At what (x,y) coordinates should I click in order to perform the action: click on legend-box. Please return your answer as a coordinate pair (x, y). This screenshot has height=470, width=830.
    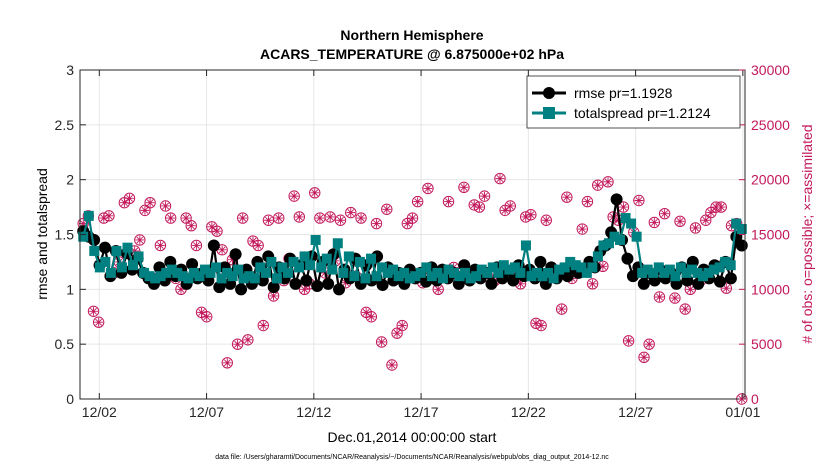
    Looking at the image, I should click on (633, 102).